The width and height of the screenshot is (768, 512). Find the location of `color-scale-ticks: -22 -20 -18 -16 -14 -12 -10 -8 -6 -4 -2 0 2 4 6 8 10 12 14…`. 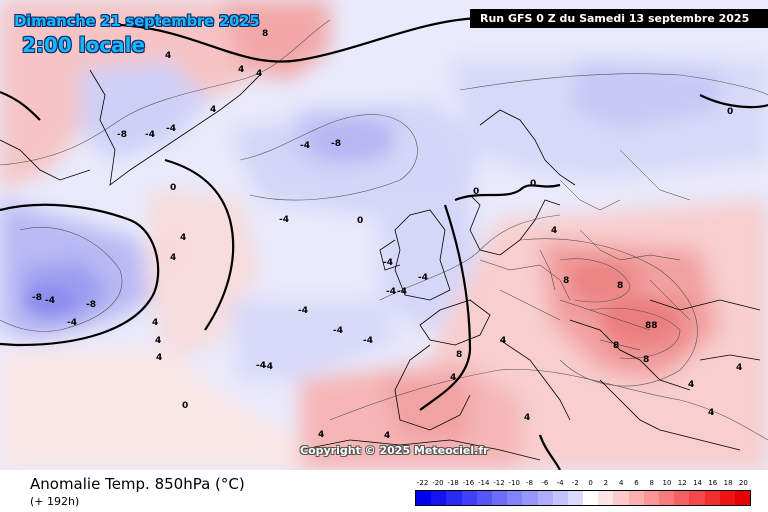

color-scale-ticks: -22 -20 -18 -16 -14 -12 -10 -8 -6 -4 -2 0 2 4 6 8 10 12 14… is located at coordinates (583, 485).